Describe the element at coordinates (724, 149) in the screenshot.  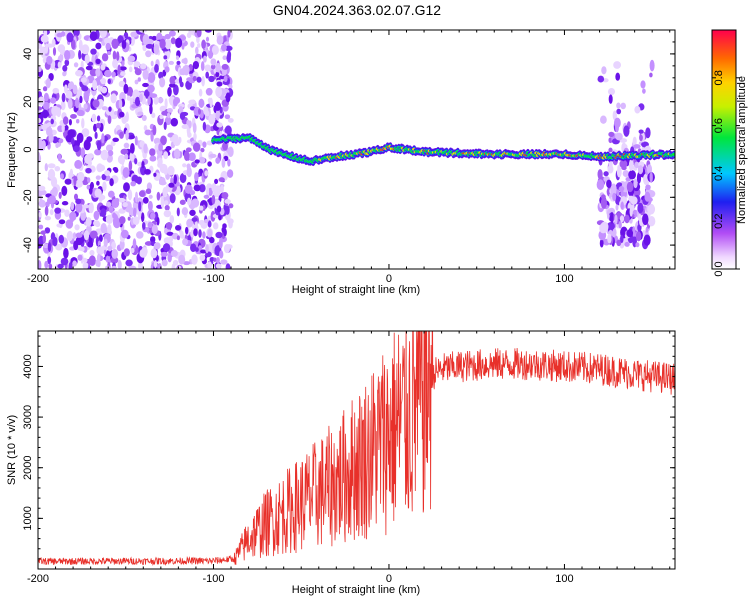
I see `colorbar-gradient` at that location.